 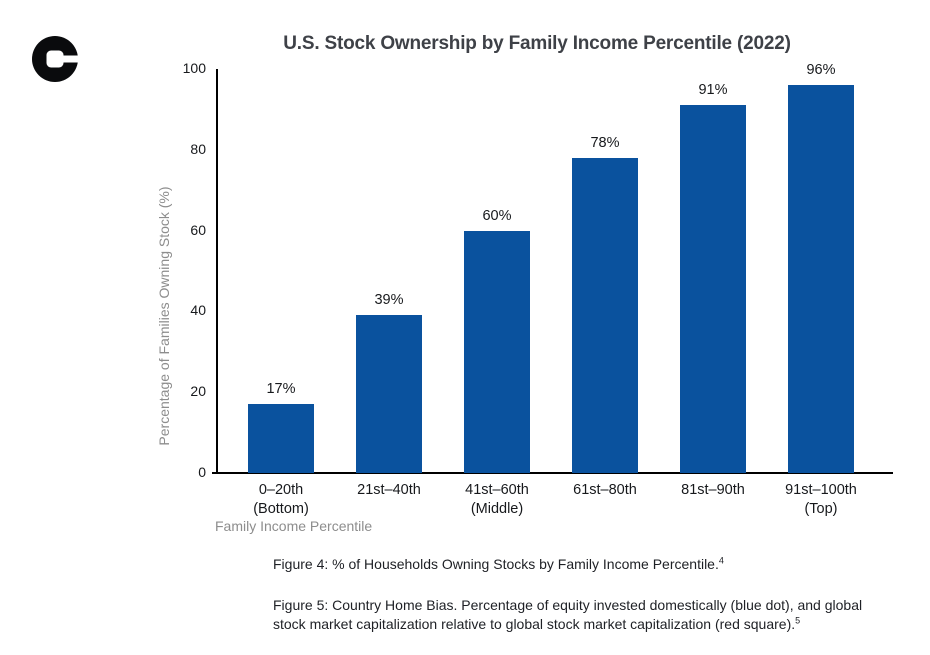 What do you see at coordinates (497, 216) in the screenshot?
I see `bar-value-label: 60%` at bounding box center [497, 216].